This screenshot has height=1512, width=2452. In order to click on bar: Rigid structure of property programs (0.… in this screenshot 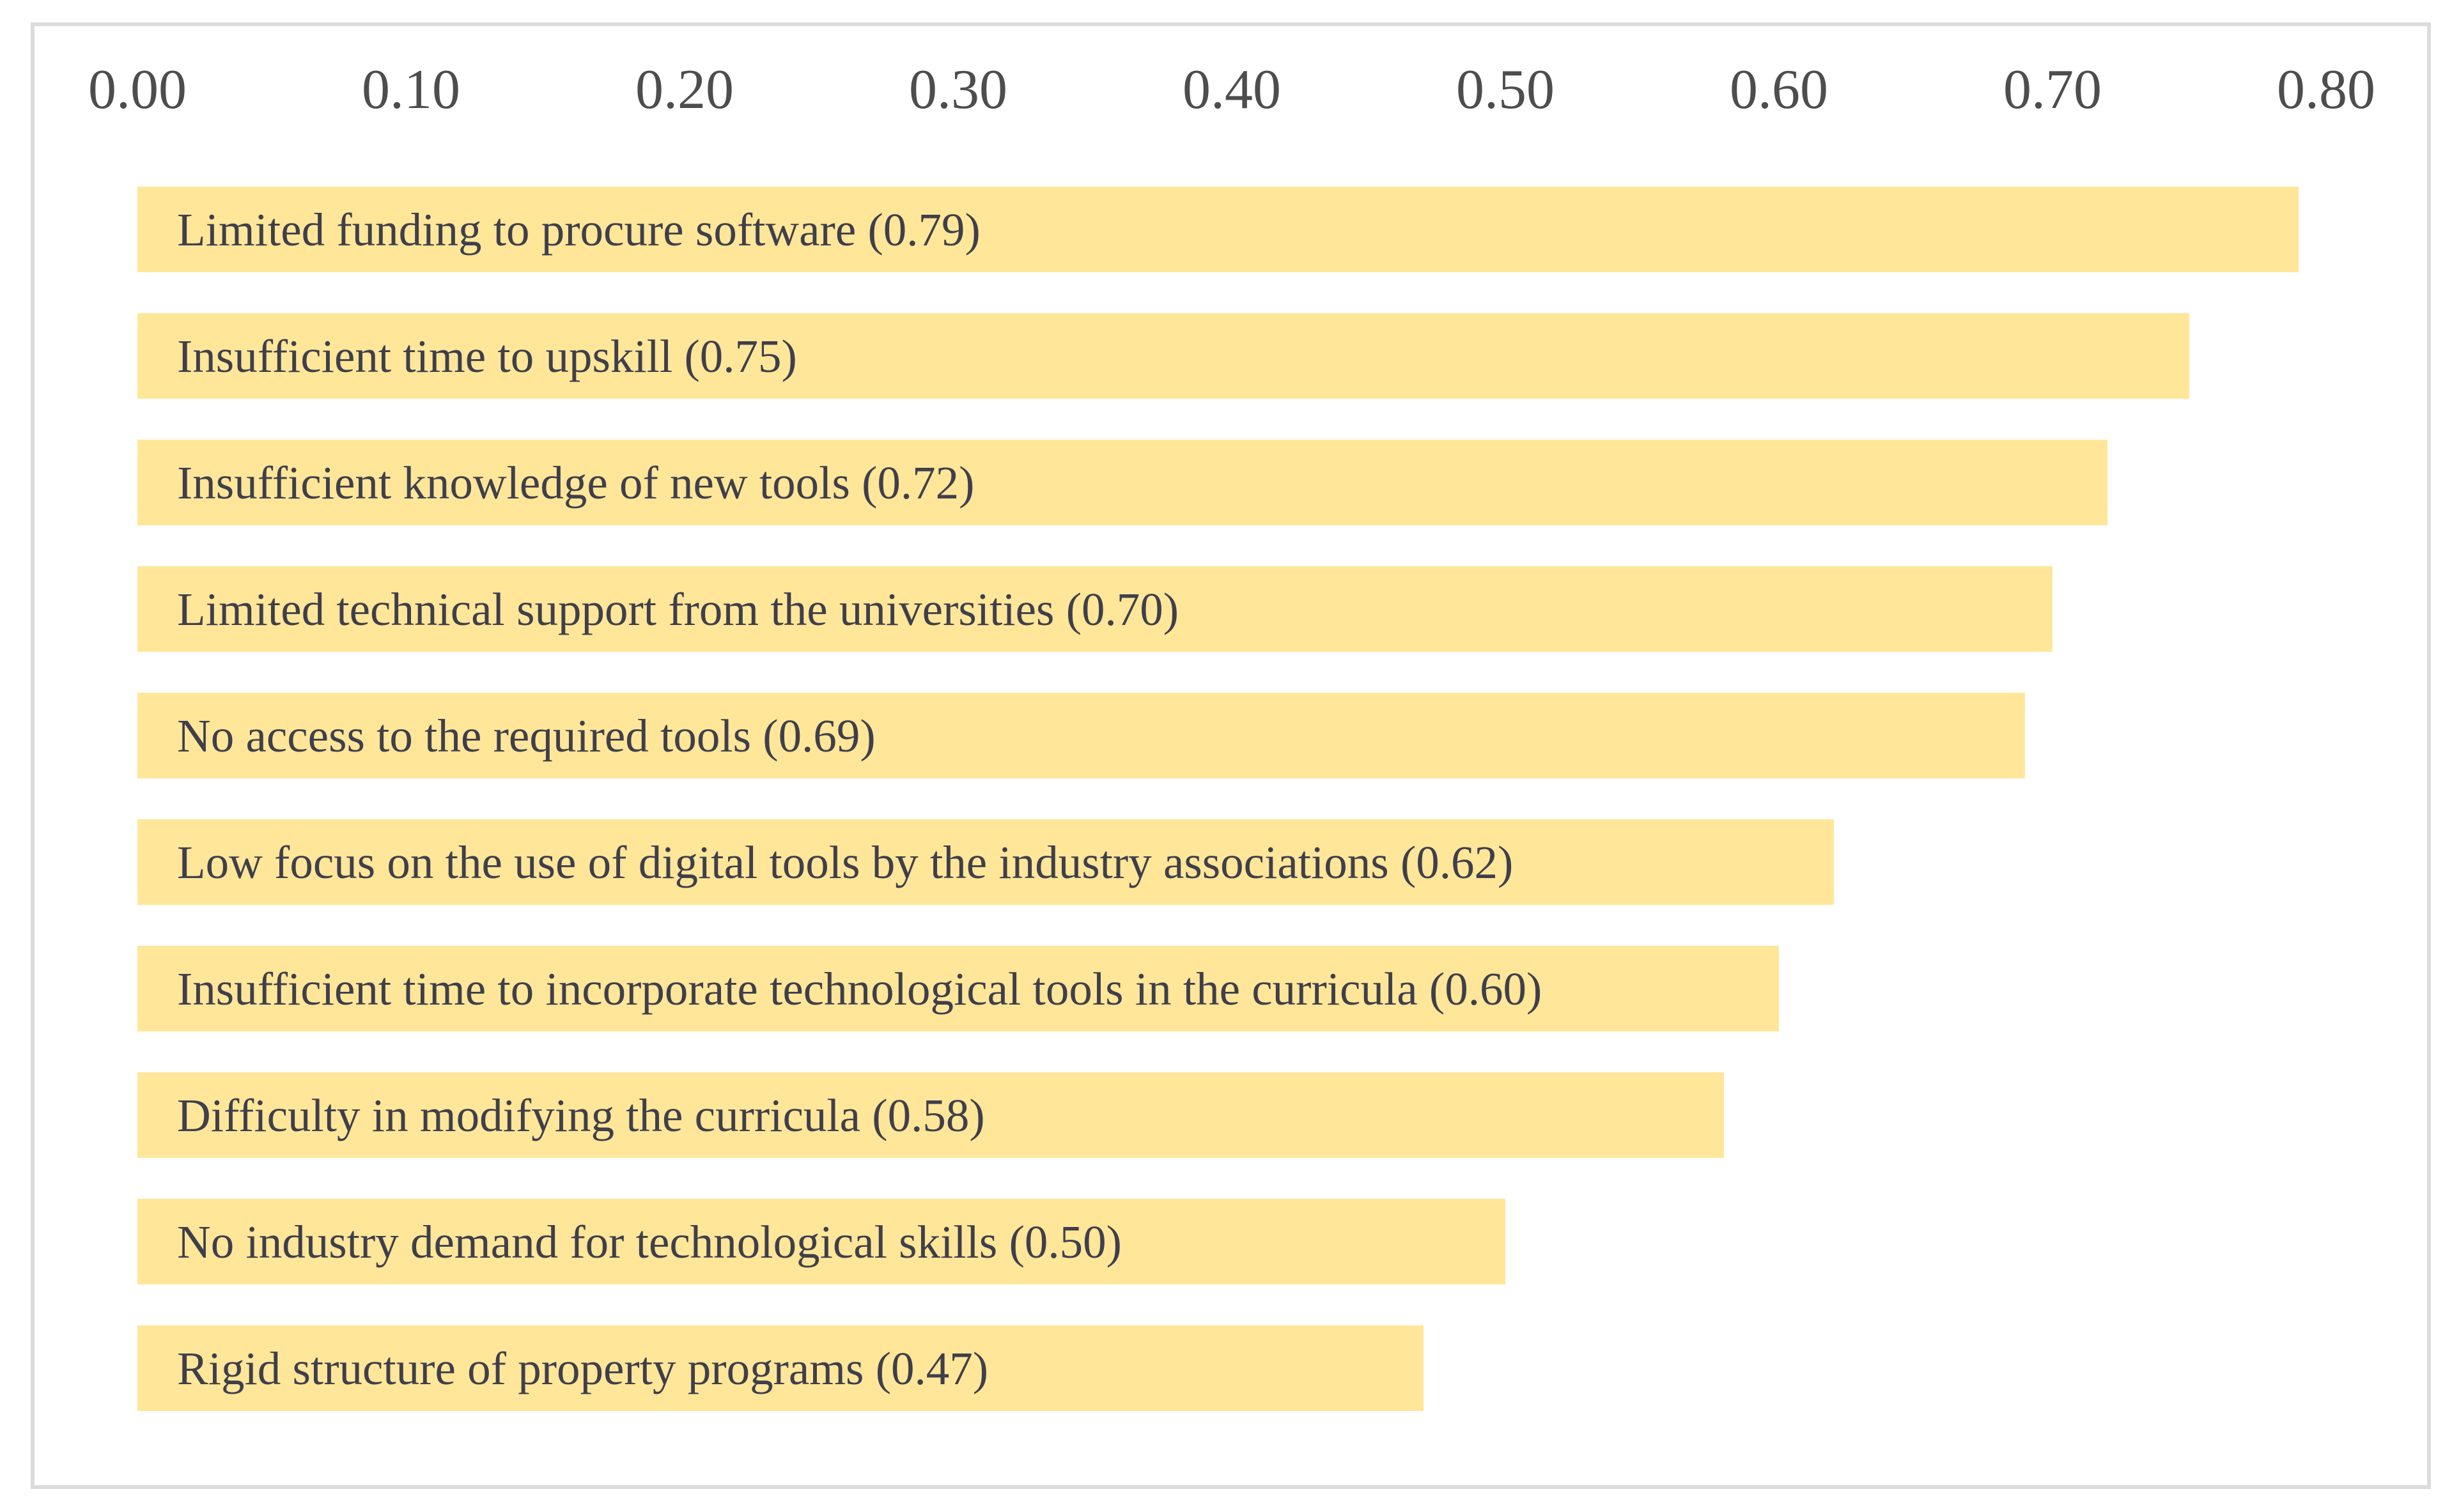, I will do `click(780, 1368)`.